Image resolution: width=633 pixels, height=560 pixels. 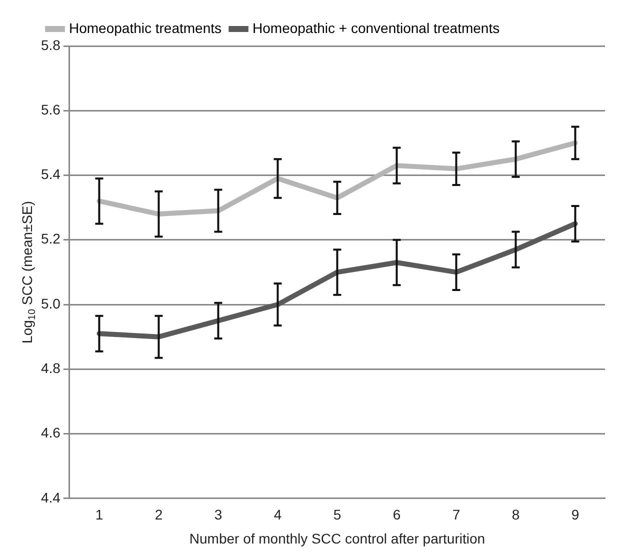 What do you see at coordinates (575, 514) in the screenshot?
I see `x-tick-label: 9` at bounding box center [575, 514].